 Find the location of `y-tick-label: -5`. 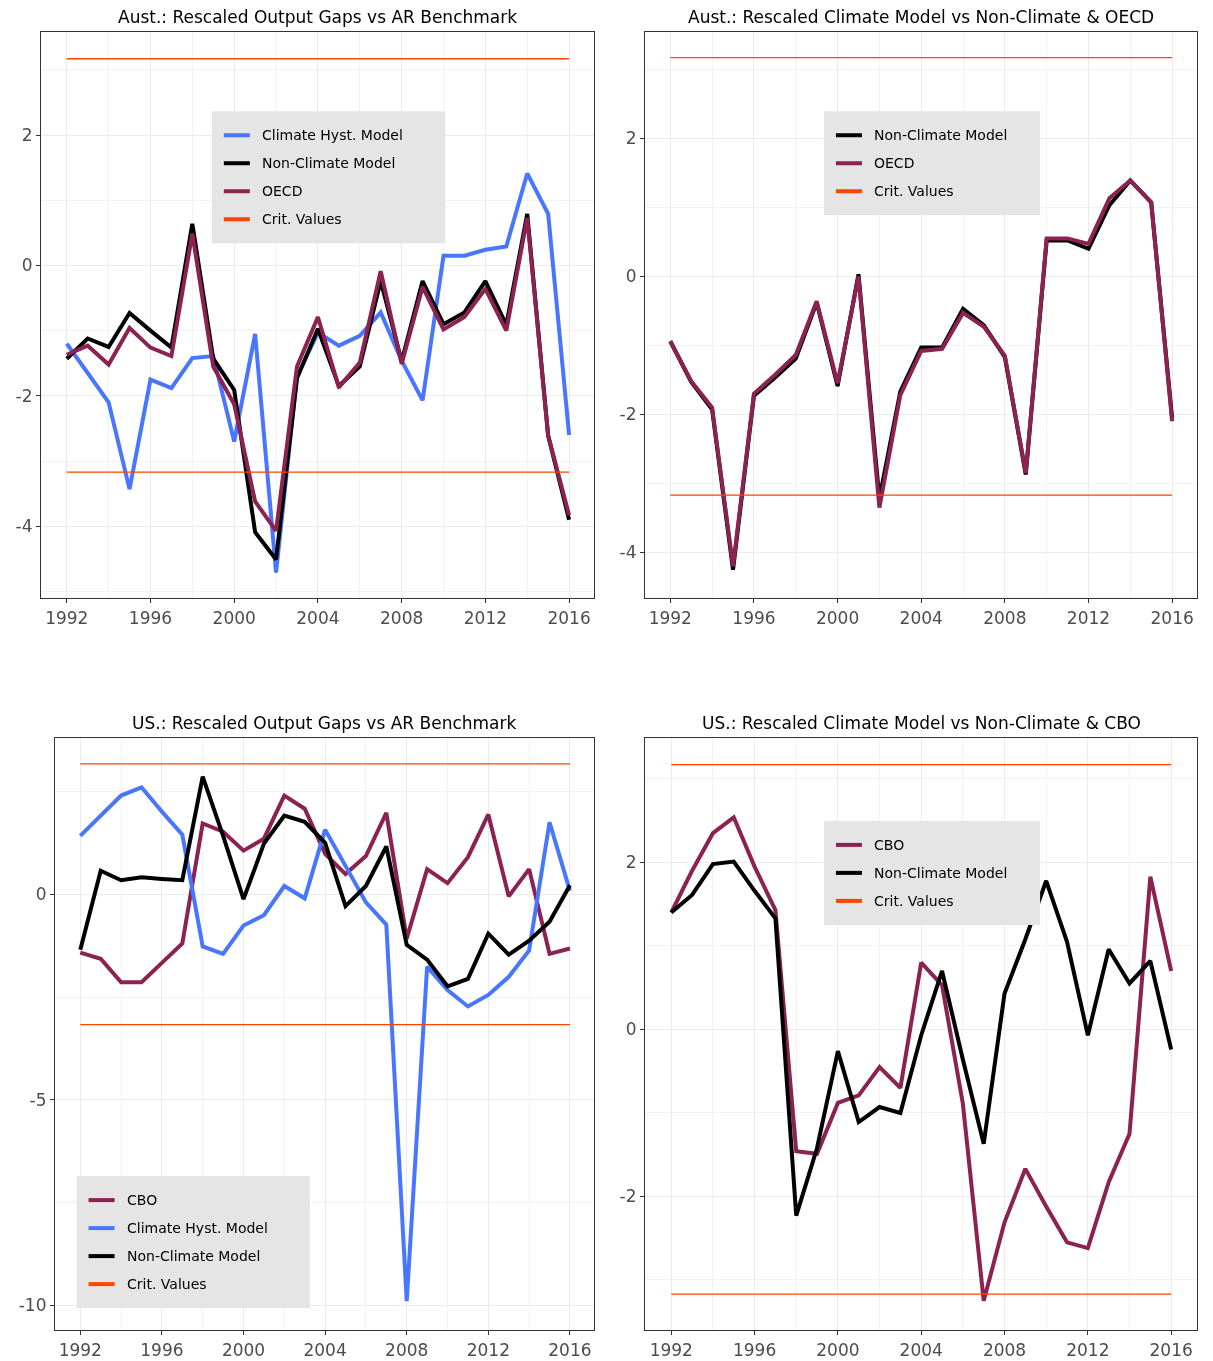

y-tick-label: -5 is located at coordinates (38, 1099).